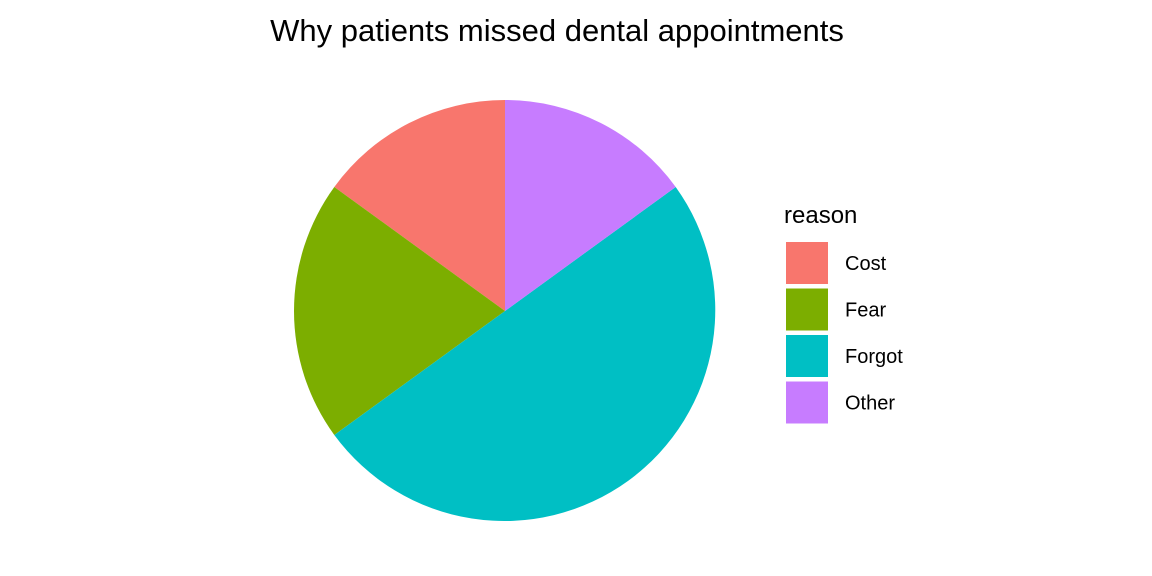 The height and width of the screenshot is (576, 1152). What do you see at coordinates (820, 215) in the screenshot?
I see `legend-title: reason` at bounding box center [820, 215].